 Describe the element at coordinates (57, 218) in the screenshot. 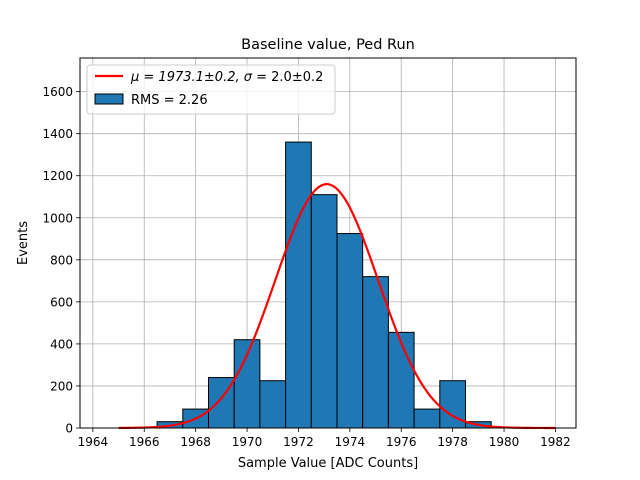

I see `y-tick-label: 1000` at that location.